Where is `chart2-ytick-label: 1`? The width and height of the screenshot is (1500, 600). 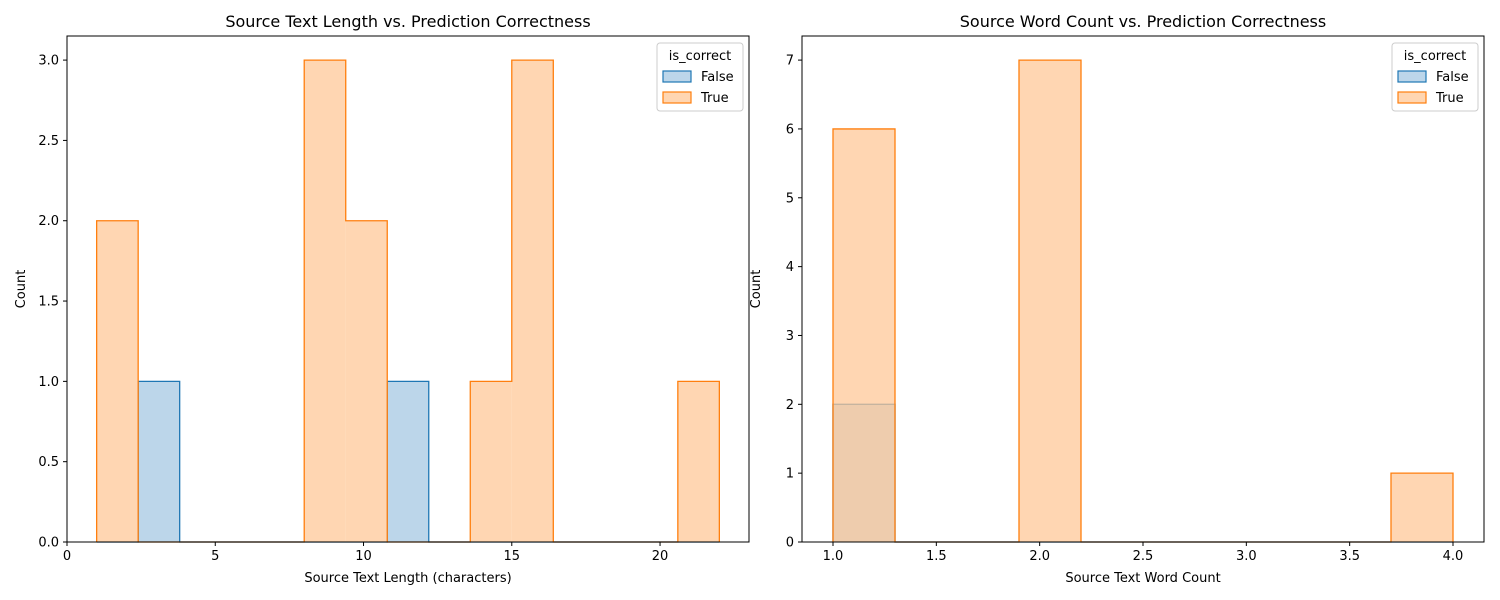 chart2-ytick-label: 1 is located at coordinates (790, 474).